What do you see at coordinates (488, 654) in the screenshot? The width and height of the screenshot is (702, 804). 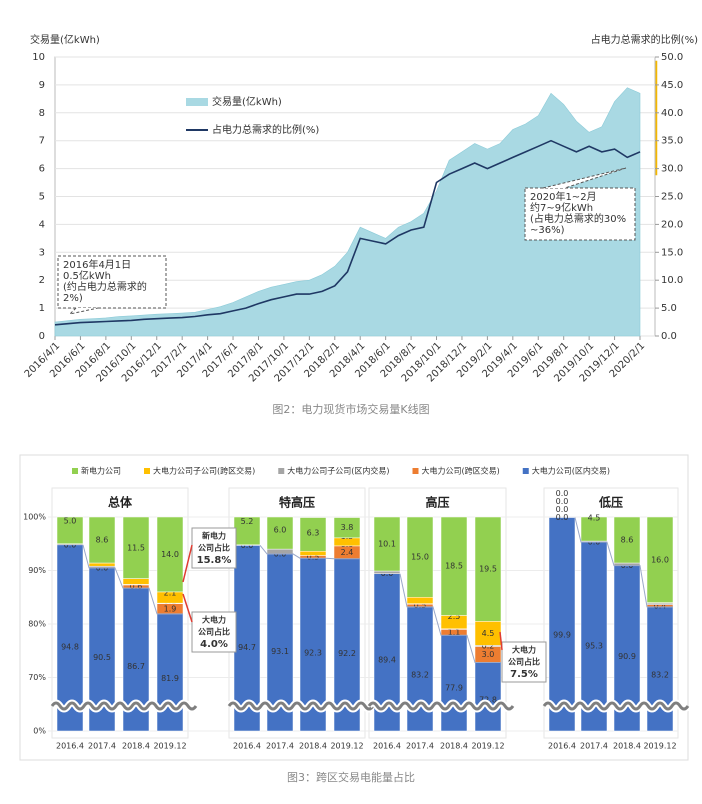 I see `value-label: 3.0` at bounding box center [488, 654].